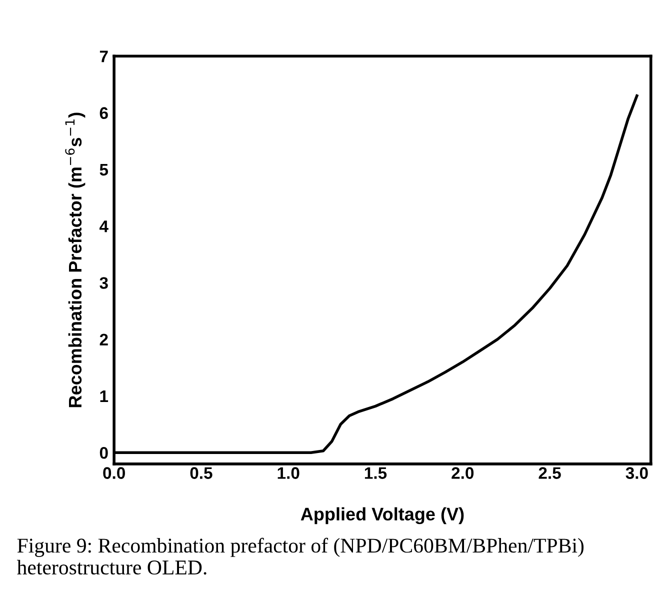 The width and height of the screenshot is (671, 591). What do you see at coordinates (549, 473) in the screenshot?
I see `x-tick-label: 2.5` at bounding box center [549, 473].